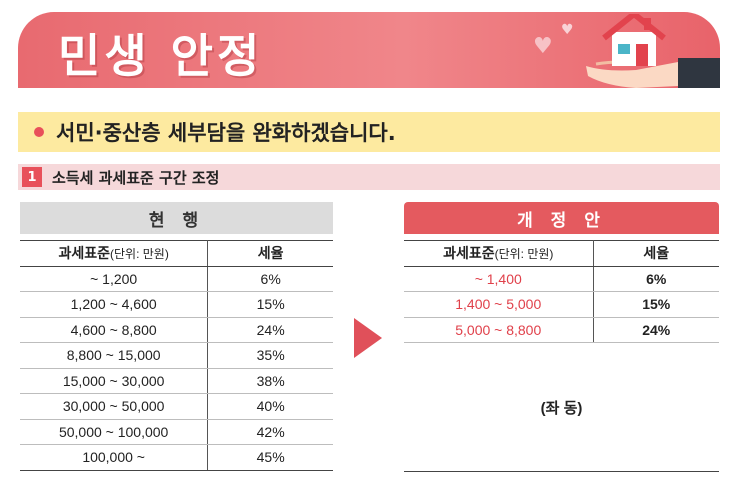 Image resolution: width=734 pixels, height=481 pixels. What do you see at coordinates (114, 330) in the screenshot?
I see `base-cell: 4,600 ~ 8,800` at bounding box center [114, 330].